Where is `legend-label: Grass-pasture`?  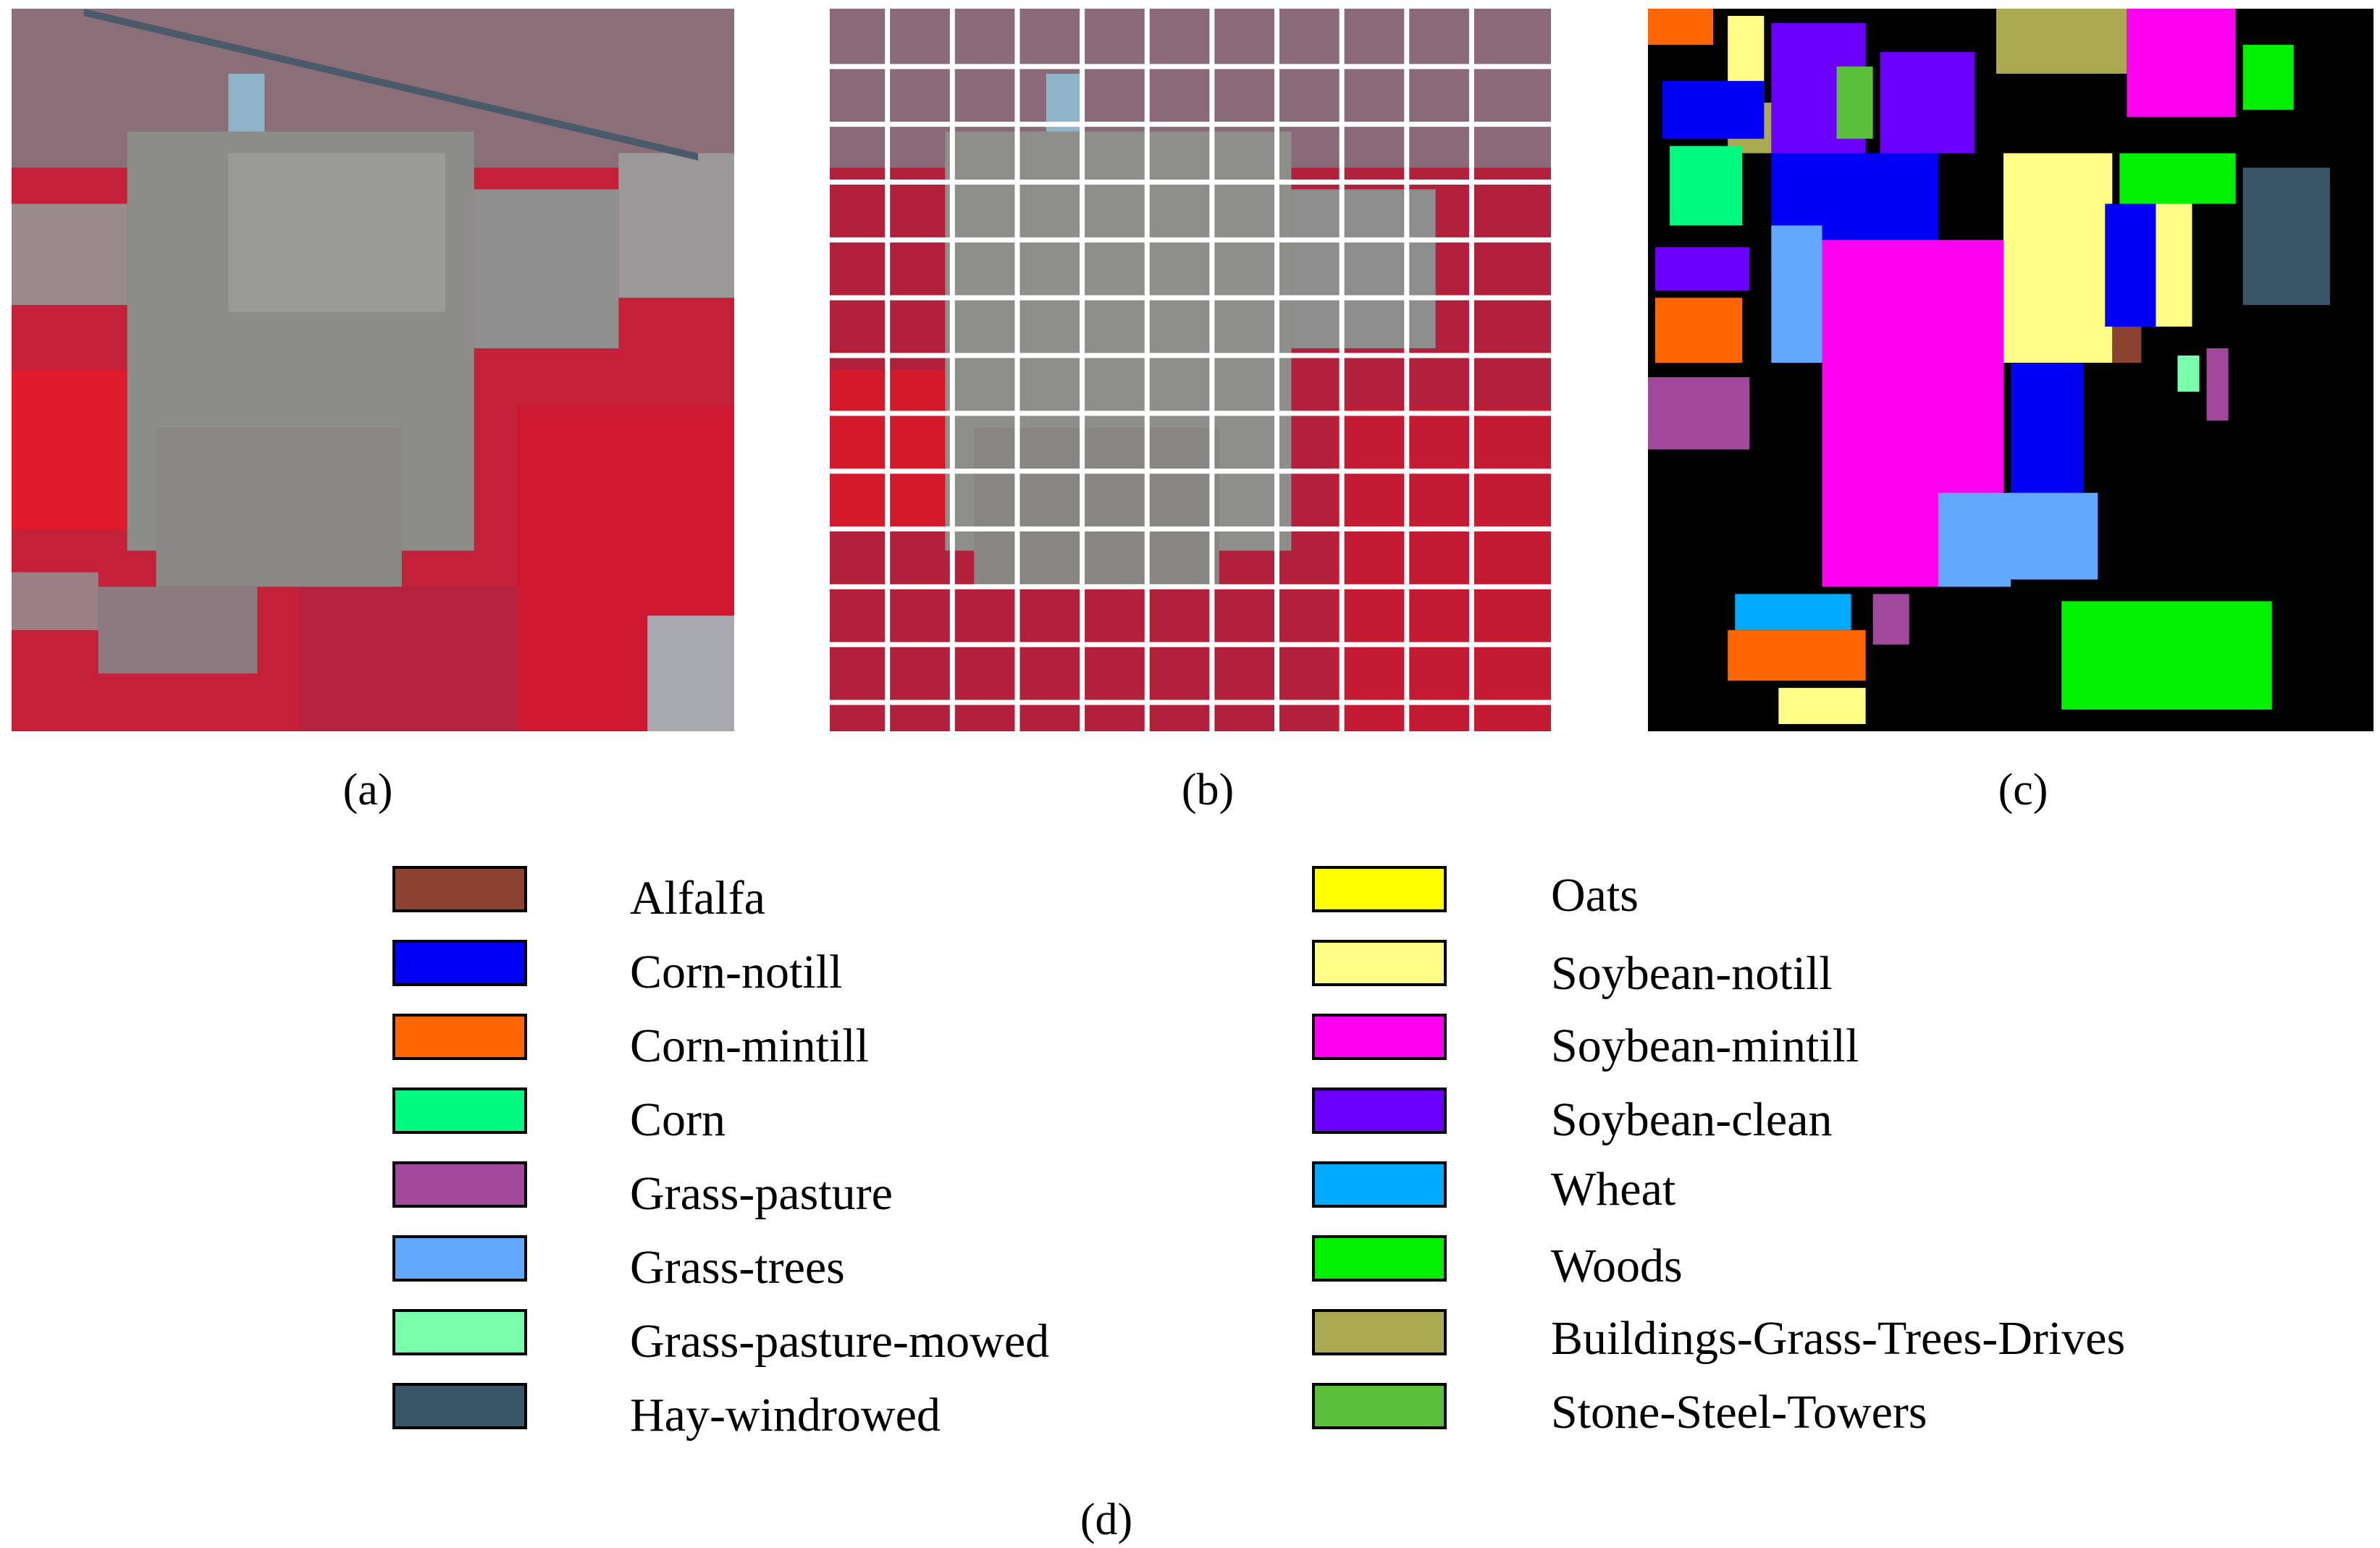 legend-label: Grass-pasture is located at coordinates (761, 1193).